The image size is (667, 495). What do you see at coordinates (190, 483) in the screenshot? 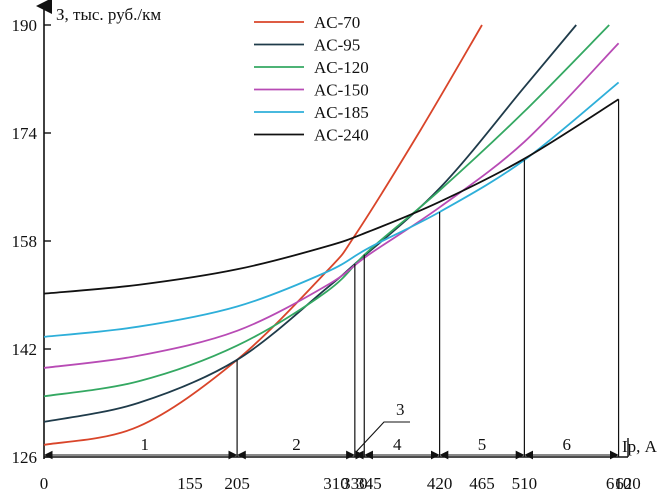
I see `x-tick-label: 155` at bounding box center [190, 483].